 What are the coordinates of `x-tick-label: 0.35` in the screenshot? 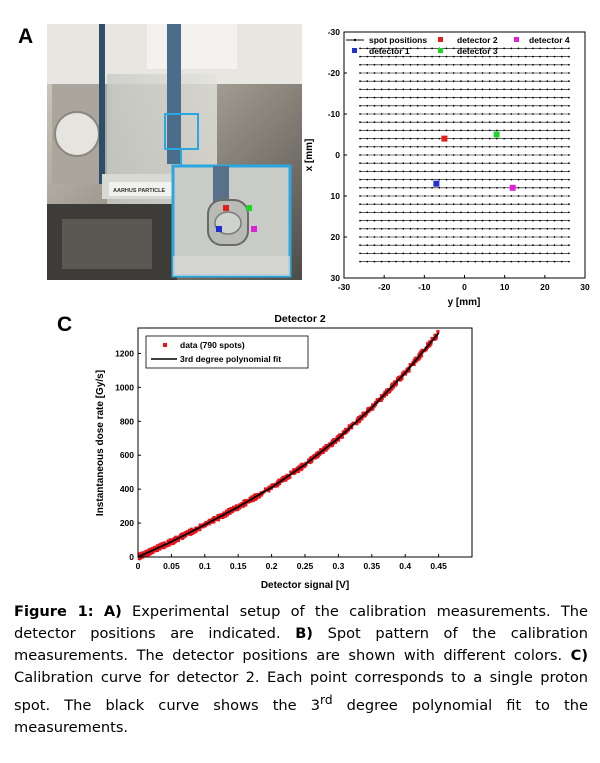 It's located at (372, 566).